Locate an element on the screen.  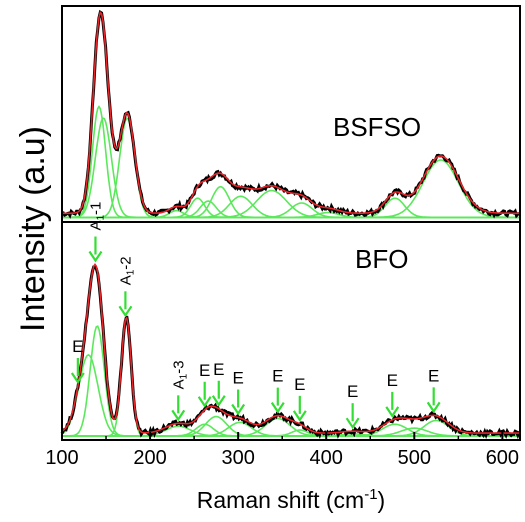
panel-label-bfo: BFO is located at coordinates (381, 259).